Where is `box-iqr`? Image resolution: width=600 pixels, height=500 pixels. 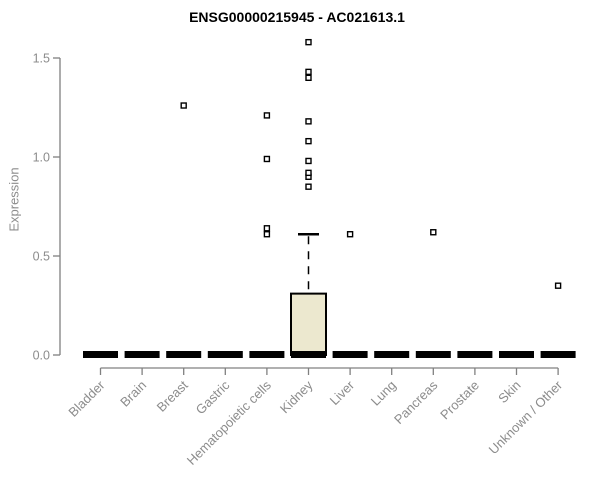
box-iqr is located at coordinates (308, 324).